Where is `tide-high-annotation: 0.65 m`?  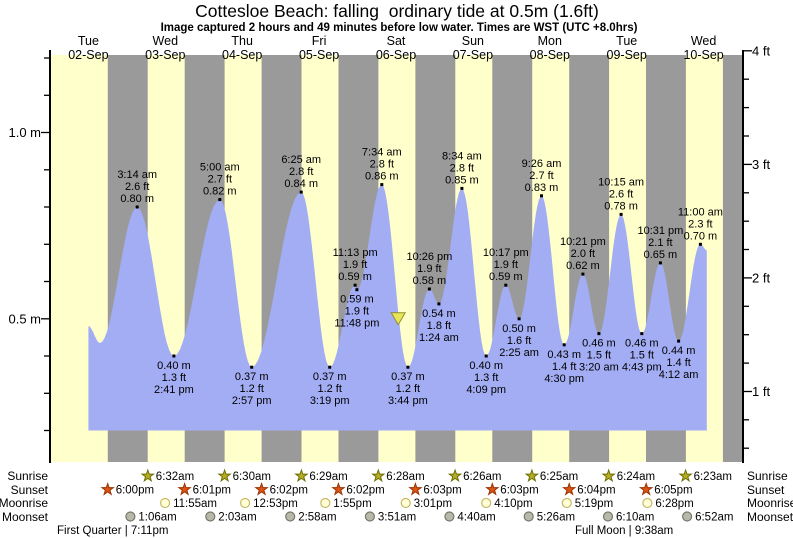
tide-high-annotation: 0.65 m is located at coordinates (661, 255).